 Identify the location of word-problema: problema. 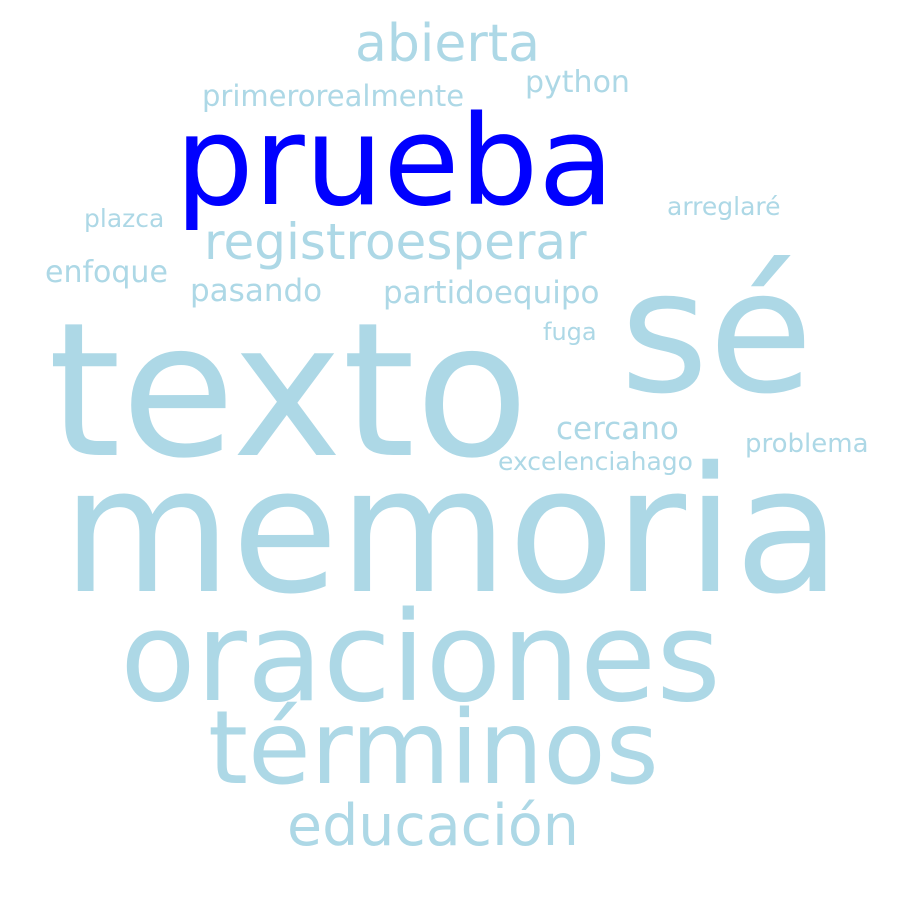
(807, 444).